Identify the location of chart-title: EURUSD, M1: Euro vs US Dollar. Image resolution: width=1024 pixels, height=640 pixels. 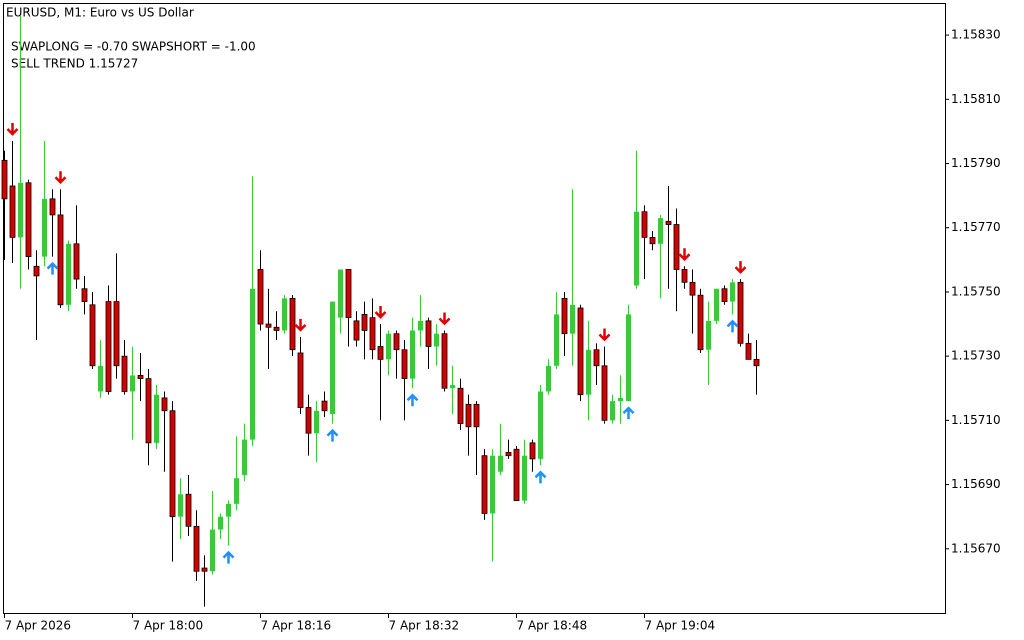
(100, 13).